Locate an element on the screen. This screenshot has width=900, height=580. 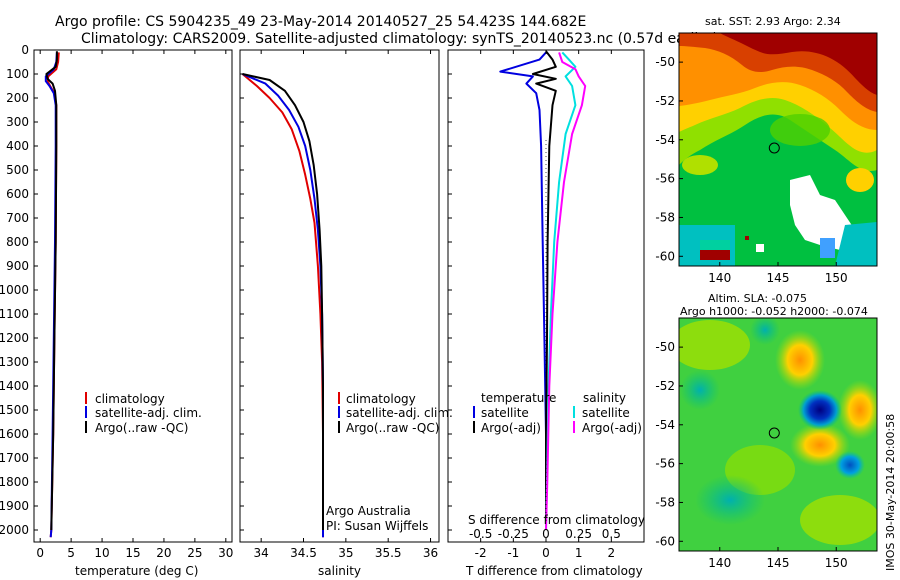
sla-map-image is located at coordinates (778, 434).